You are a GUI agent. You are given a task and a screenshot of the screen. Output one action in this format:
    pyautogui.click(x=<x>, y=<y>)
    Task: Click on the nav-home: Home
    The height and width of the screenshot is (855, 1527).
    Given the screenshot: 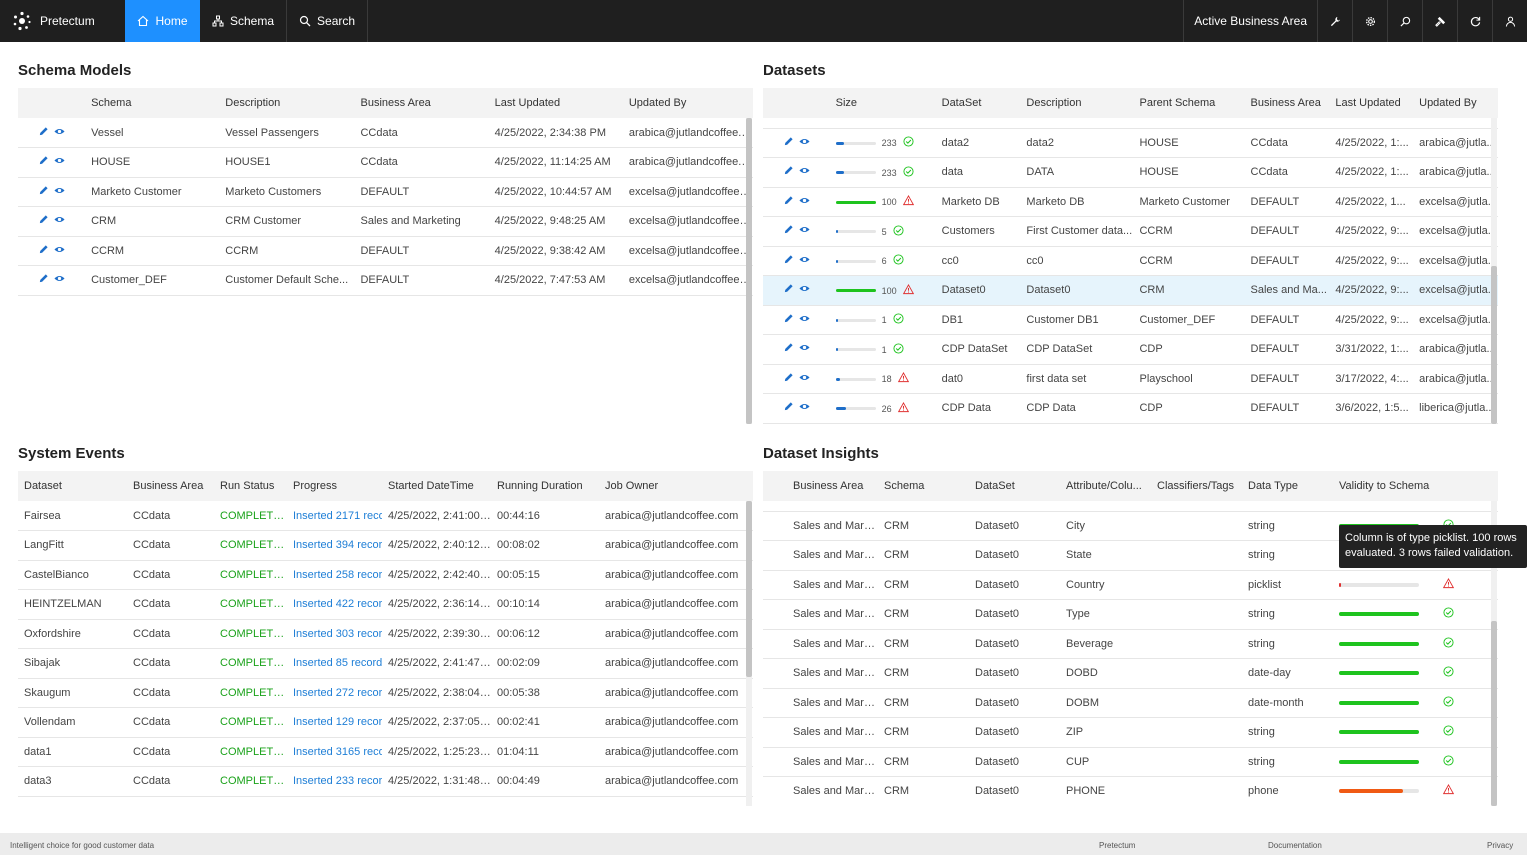 What is the action you would take?
    pyautogui.click(x=162, y=21)
    